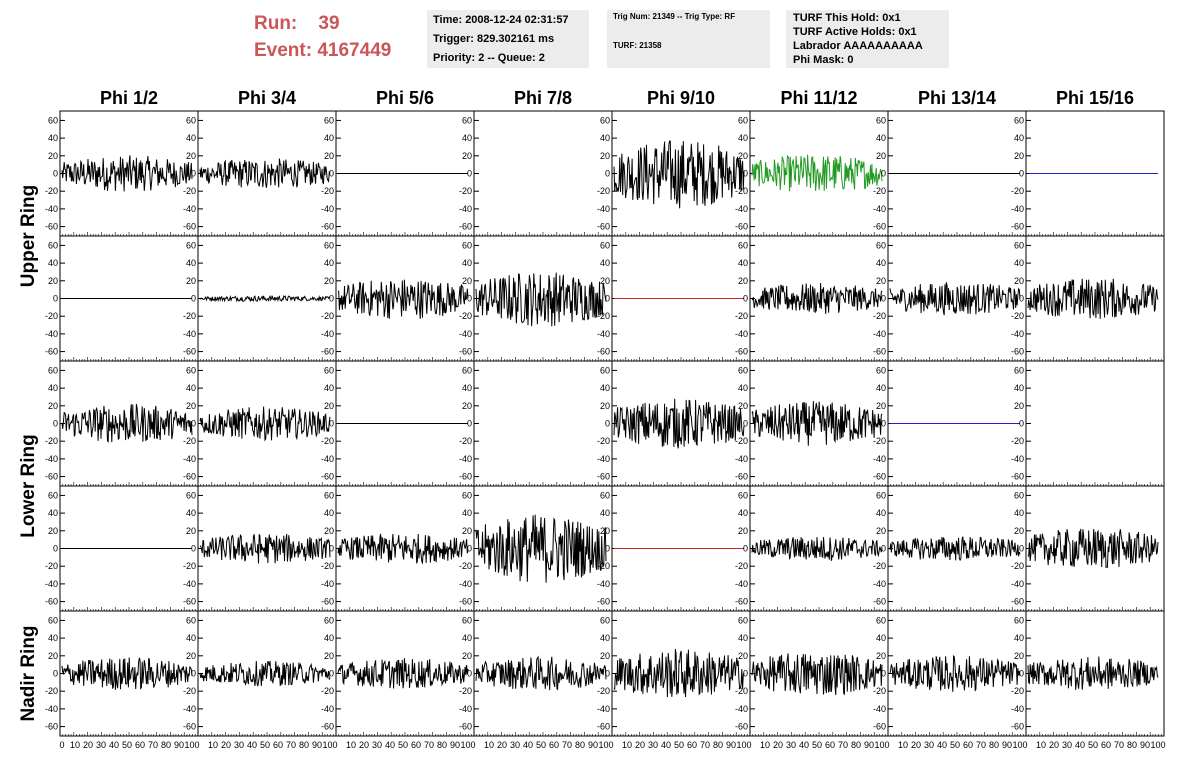 The image size is (1196, 772). I want to click on turf-active-holds-line: TURF Active Holds: 0x1, so click(855, 32).